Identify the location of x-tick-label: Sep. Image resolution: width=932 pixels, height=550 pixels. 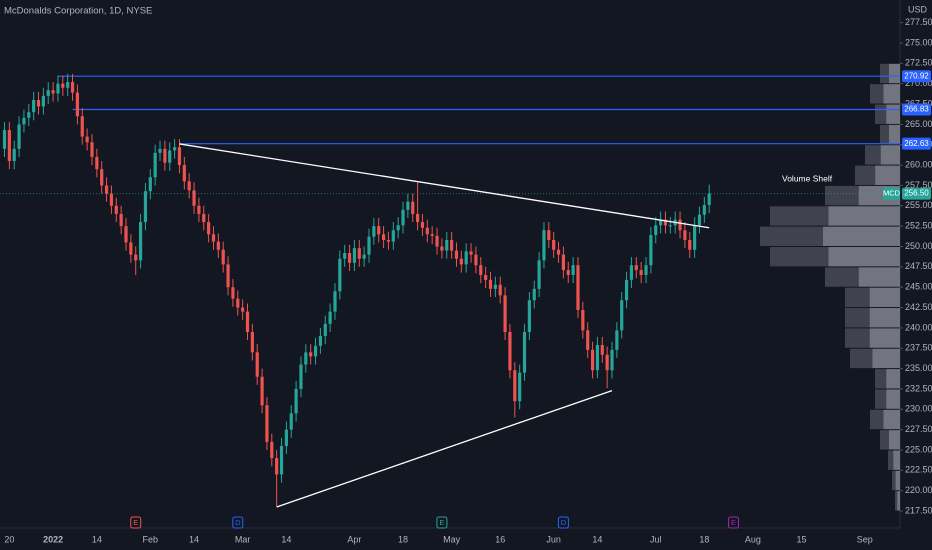
(865, 539).